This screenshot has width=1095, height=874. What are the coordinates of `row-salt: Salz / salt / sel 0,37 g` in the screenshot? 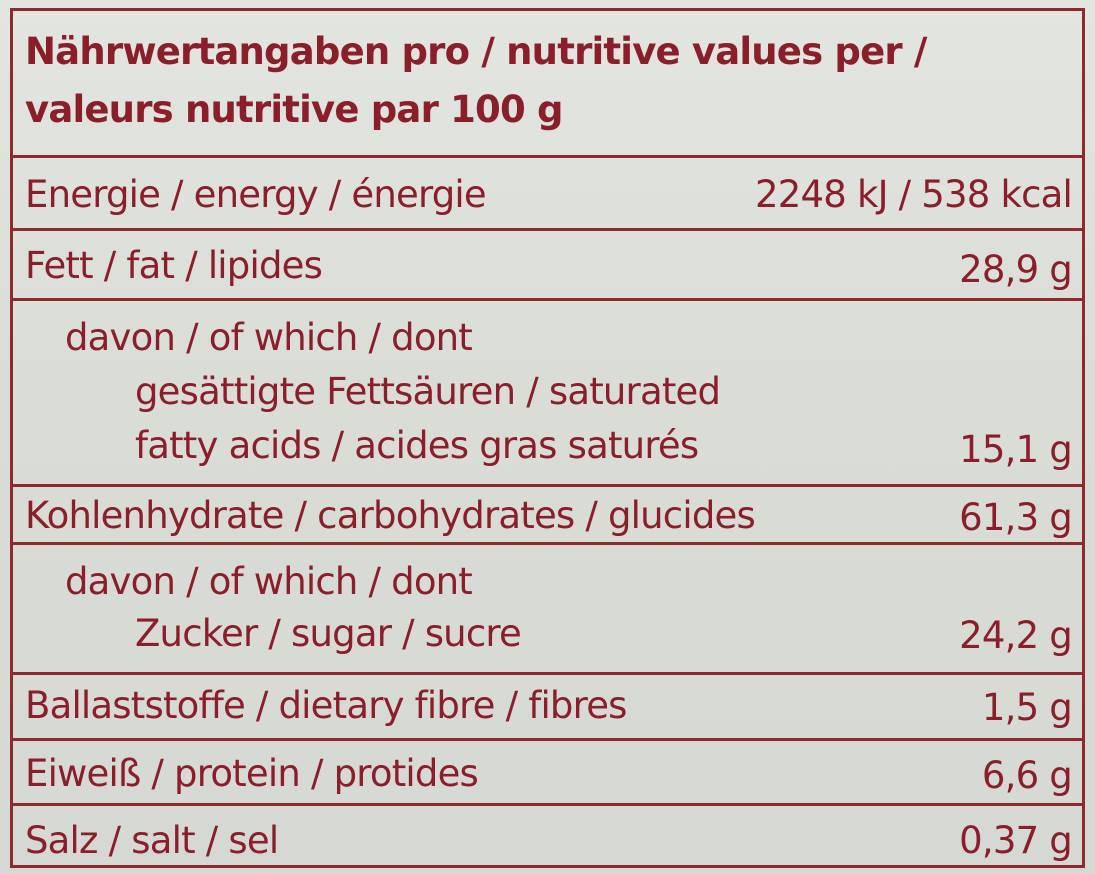 It's located at (547, 834).